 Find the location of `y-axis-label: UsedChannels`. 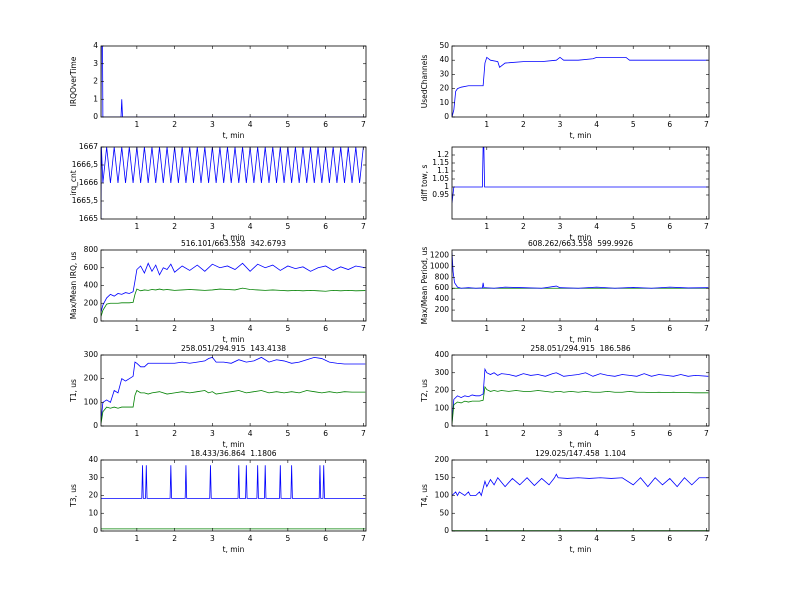

y-axis-label: UsedChannels is located at coordinates (424, 82).